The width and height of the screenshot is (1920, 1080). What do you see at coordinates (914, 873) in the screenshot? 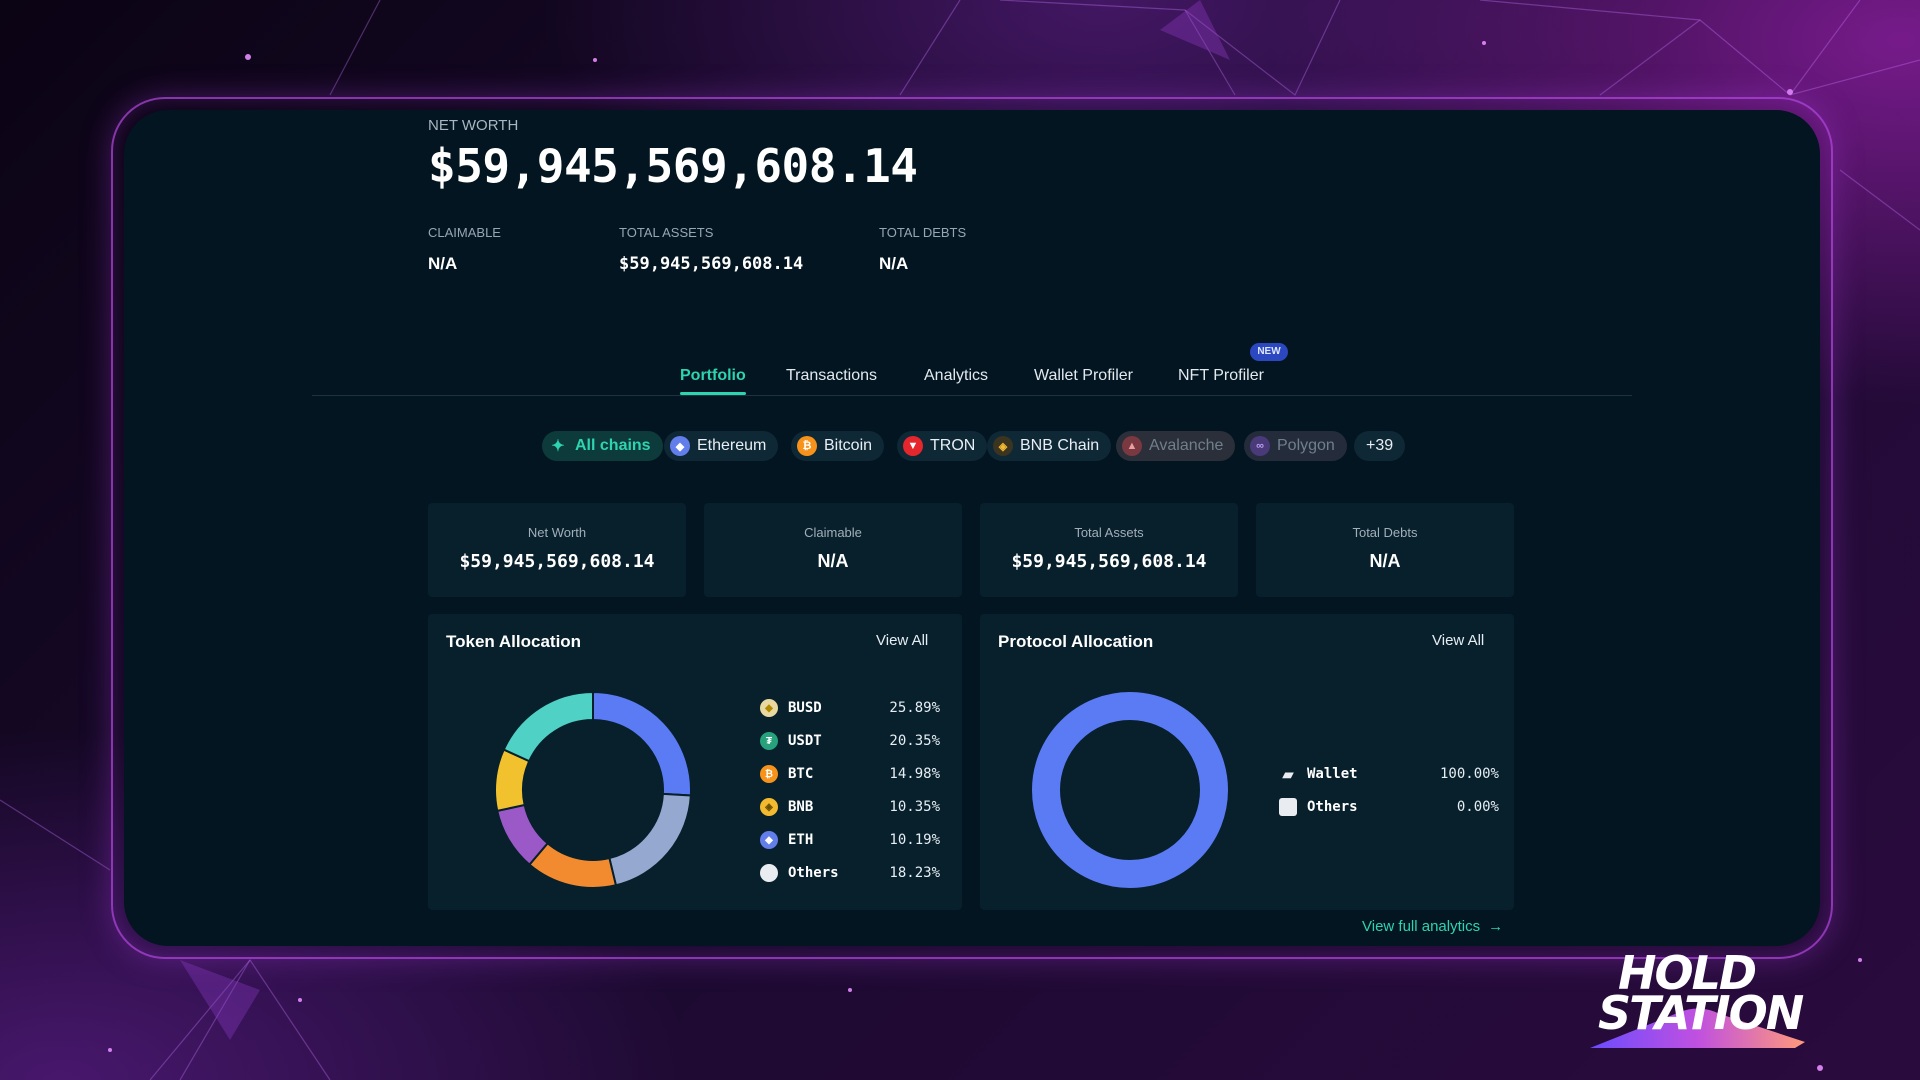
I see `token-legend-percent: 18.23%` at bounding box center [914, 873].